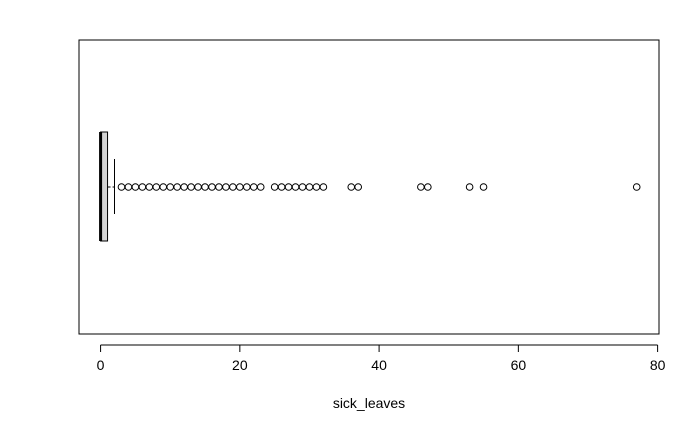 The height and width of the screenshot is (432, 700). What do you see at coordinates (658, 365) in the screenshot?
I see `x-tick-label: 80` at bounding box center [658, 365].